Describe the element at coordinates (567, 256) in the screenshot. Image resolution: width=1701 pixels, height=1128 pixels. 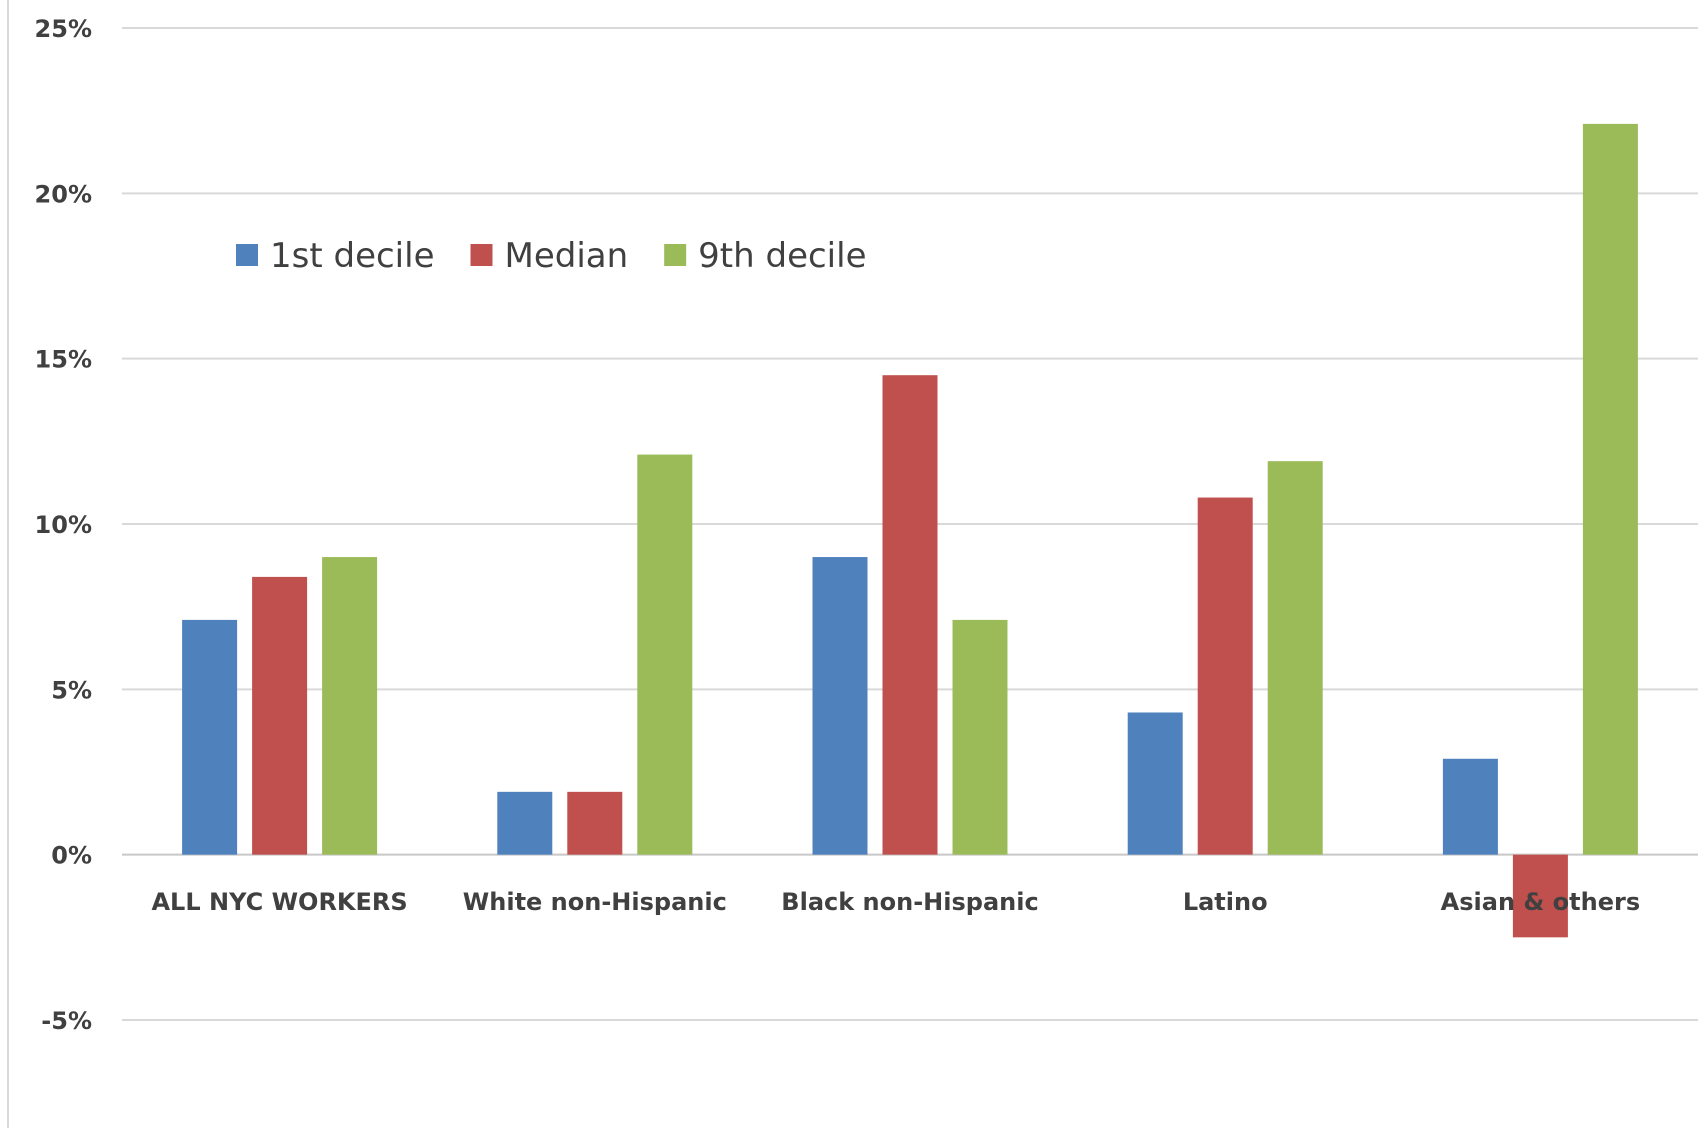
I see `legend-label: Median` at that location.